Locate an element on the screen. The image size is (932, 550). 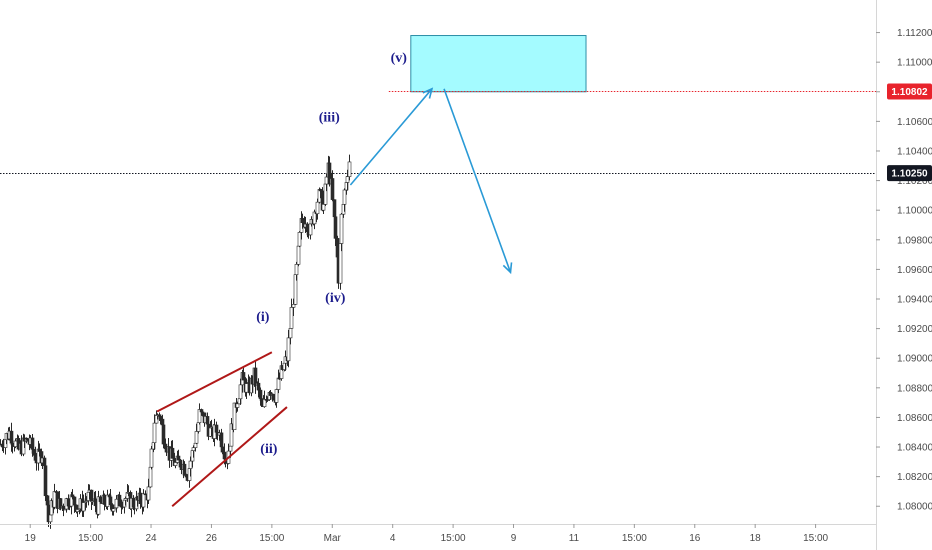
channel-lines-layer is located at coordinates (222, 429).